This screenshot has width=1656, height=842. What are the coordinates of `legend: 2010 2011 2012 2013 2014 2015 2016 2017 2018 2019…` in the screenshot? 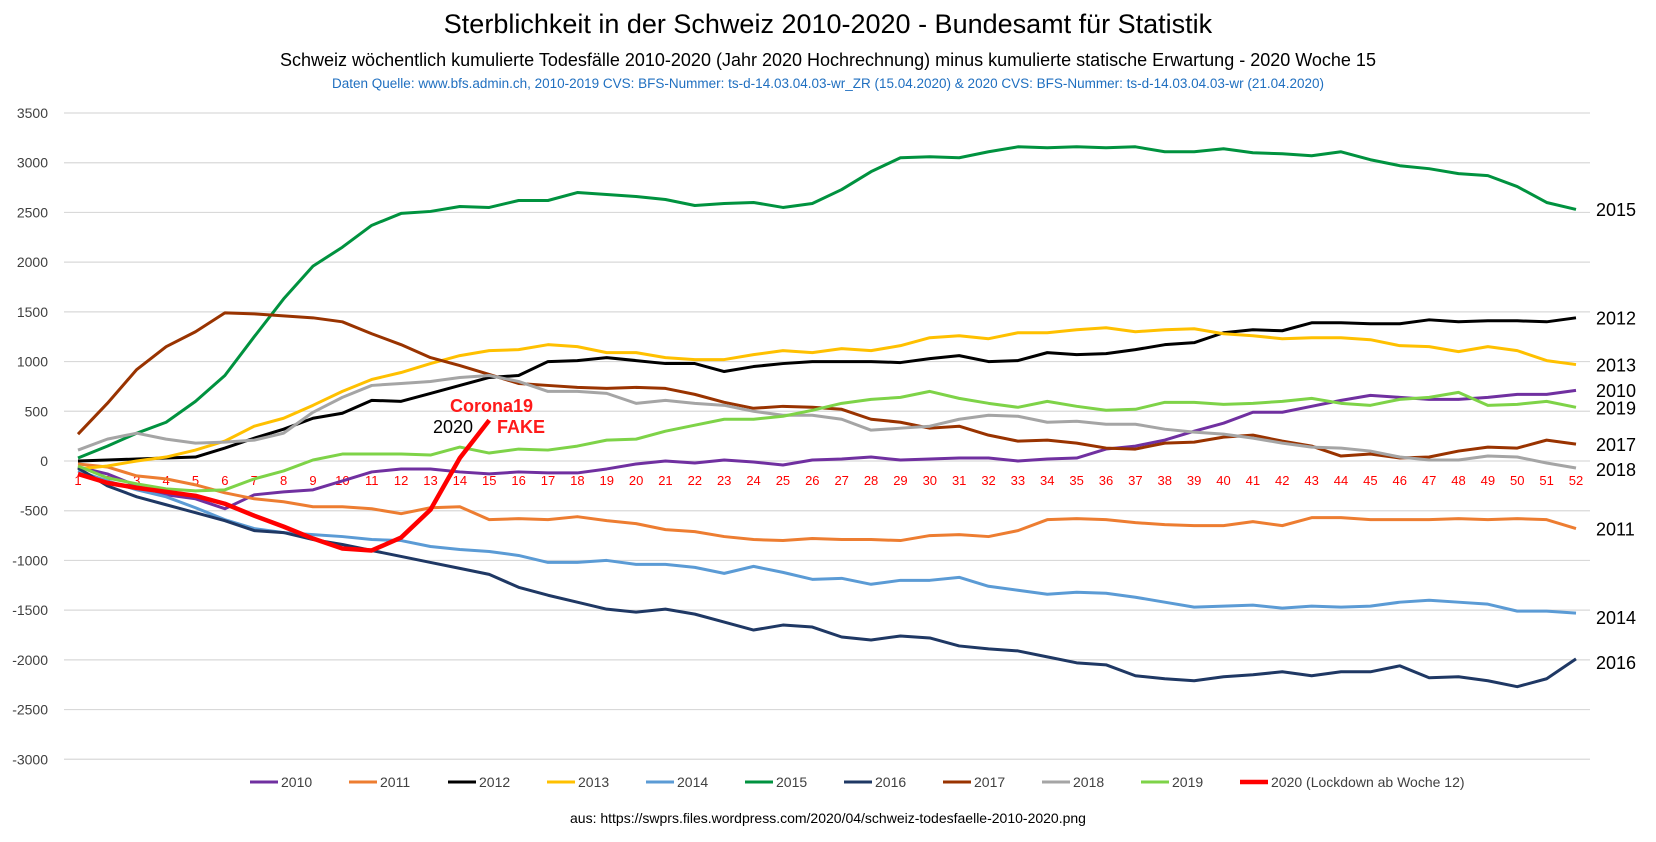 It's located at (857, 782).